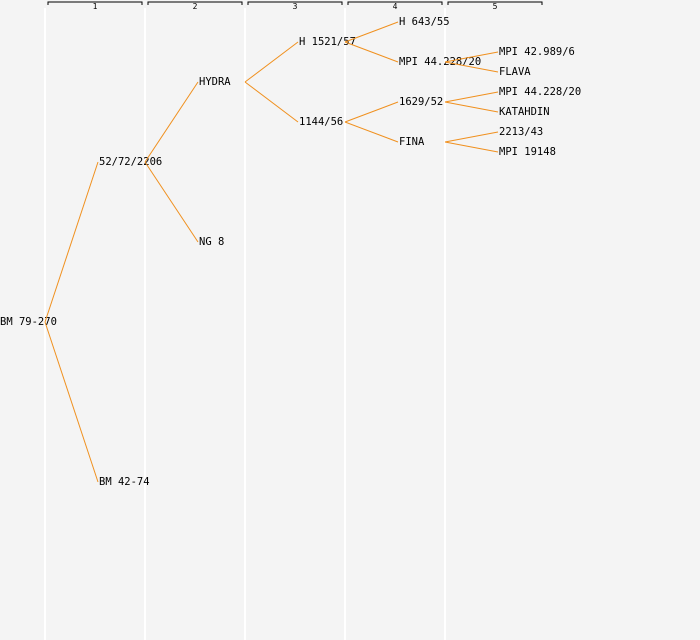 Image resolution: width=700 pixels, height=640 pixels. I want to click on node-label: H 643/55, so click(424, 22).